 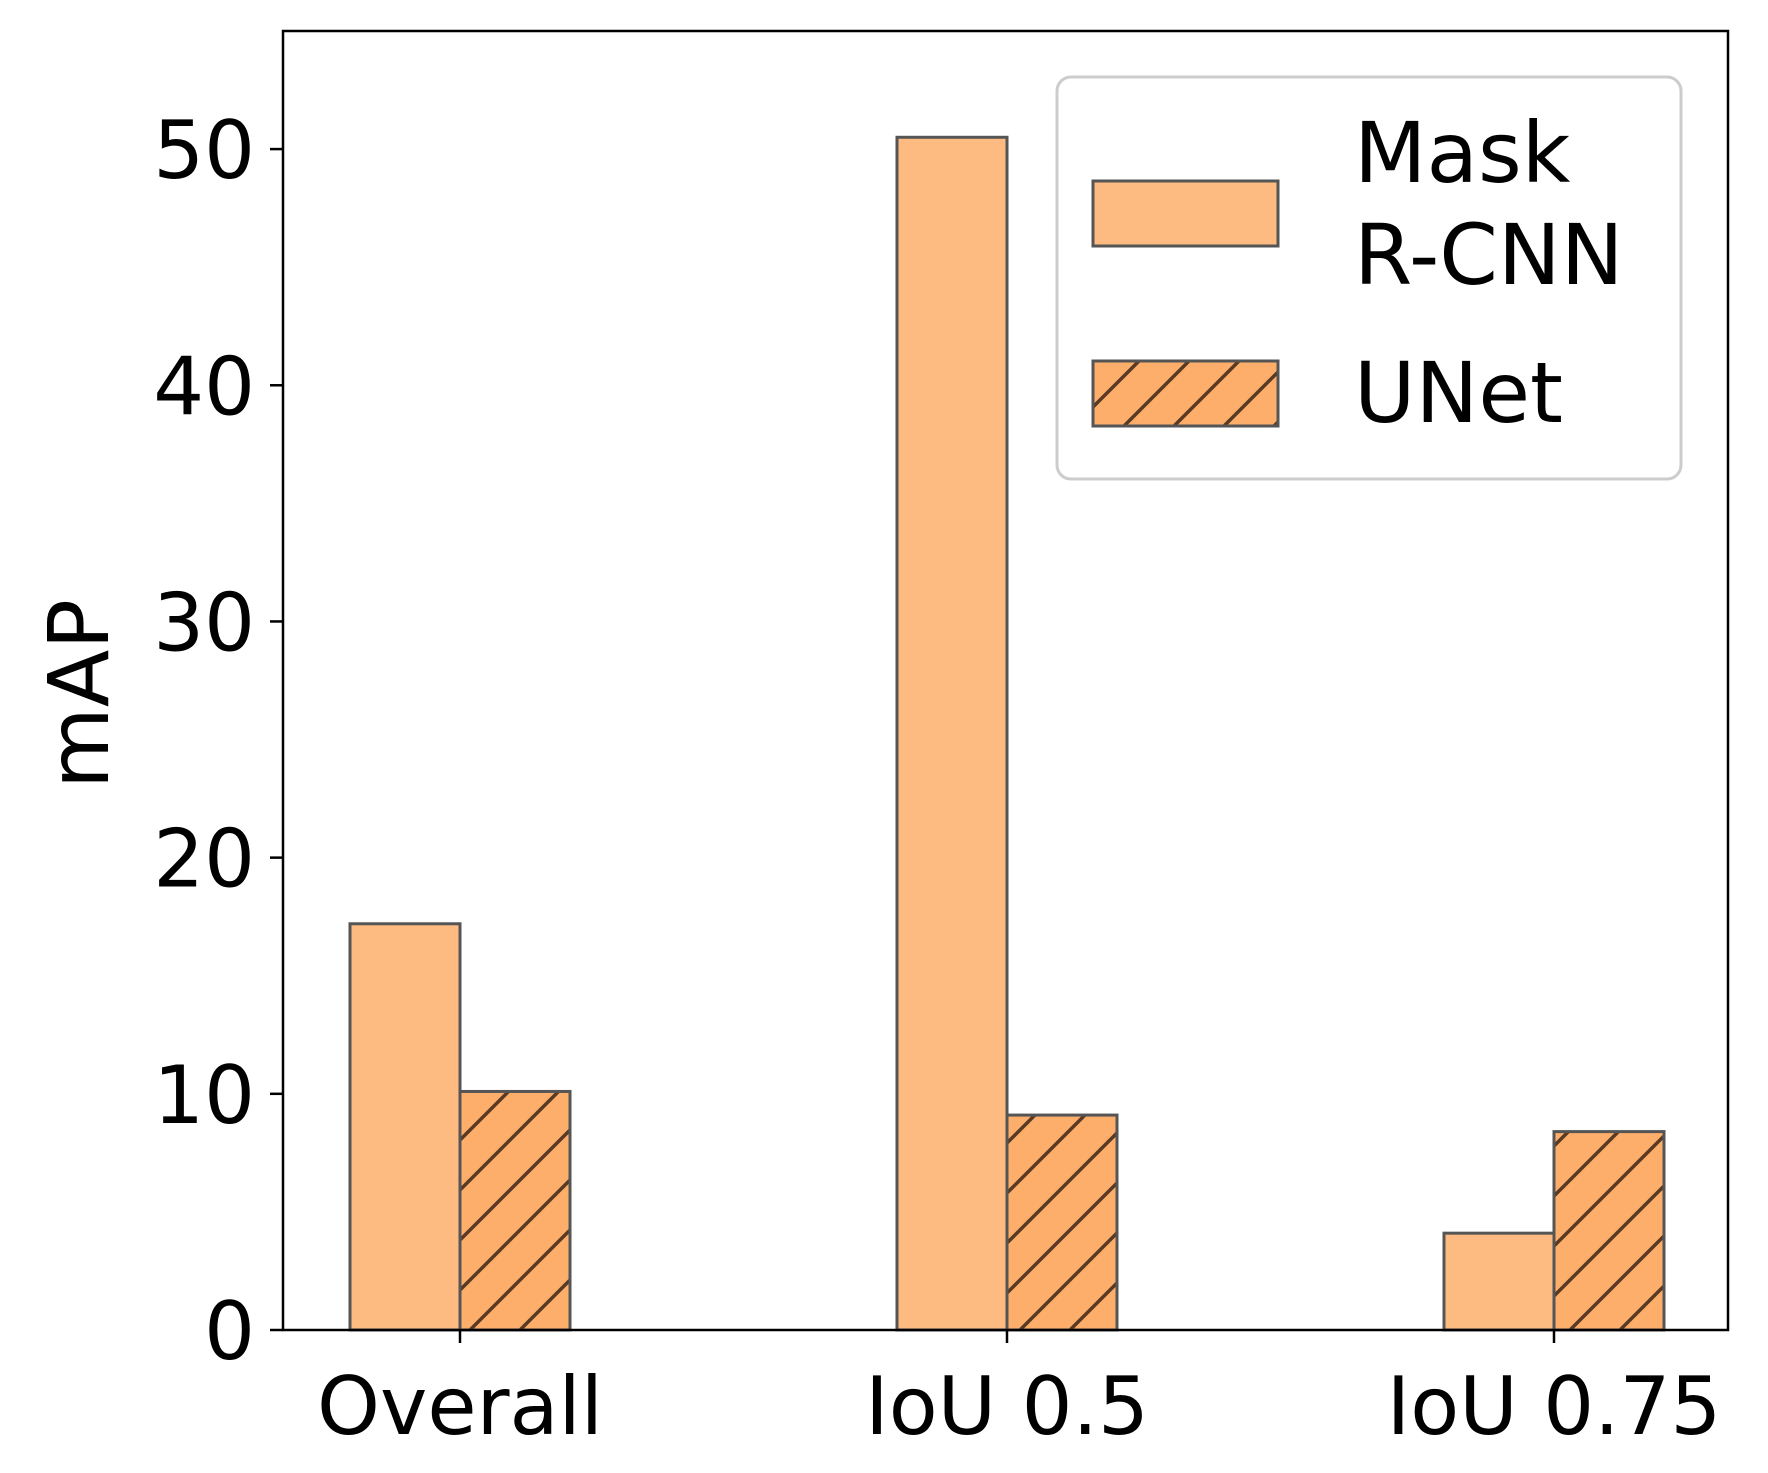 What do you see at coordinates (204, 1095) in the screenshot?
I see `y-tick-label: 10` at bounding box center [204, 1095].